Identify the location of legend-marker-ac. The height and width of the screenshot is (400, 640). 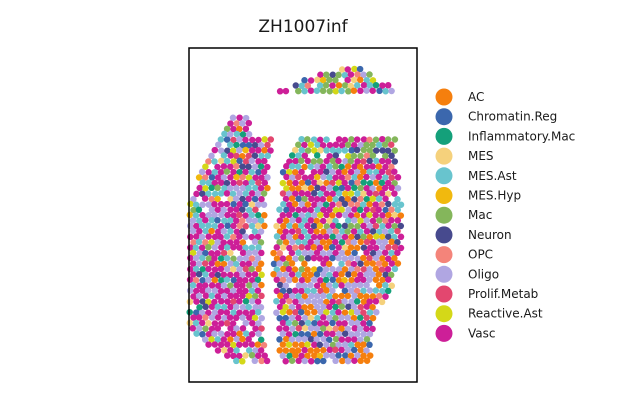
(444, 97).